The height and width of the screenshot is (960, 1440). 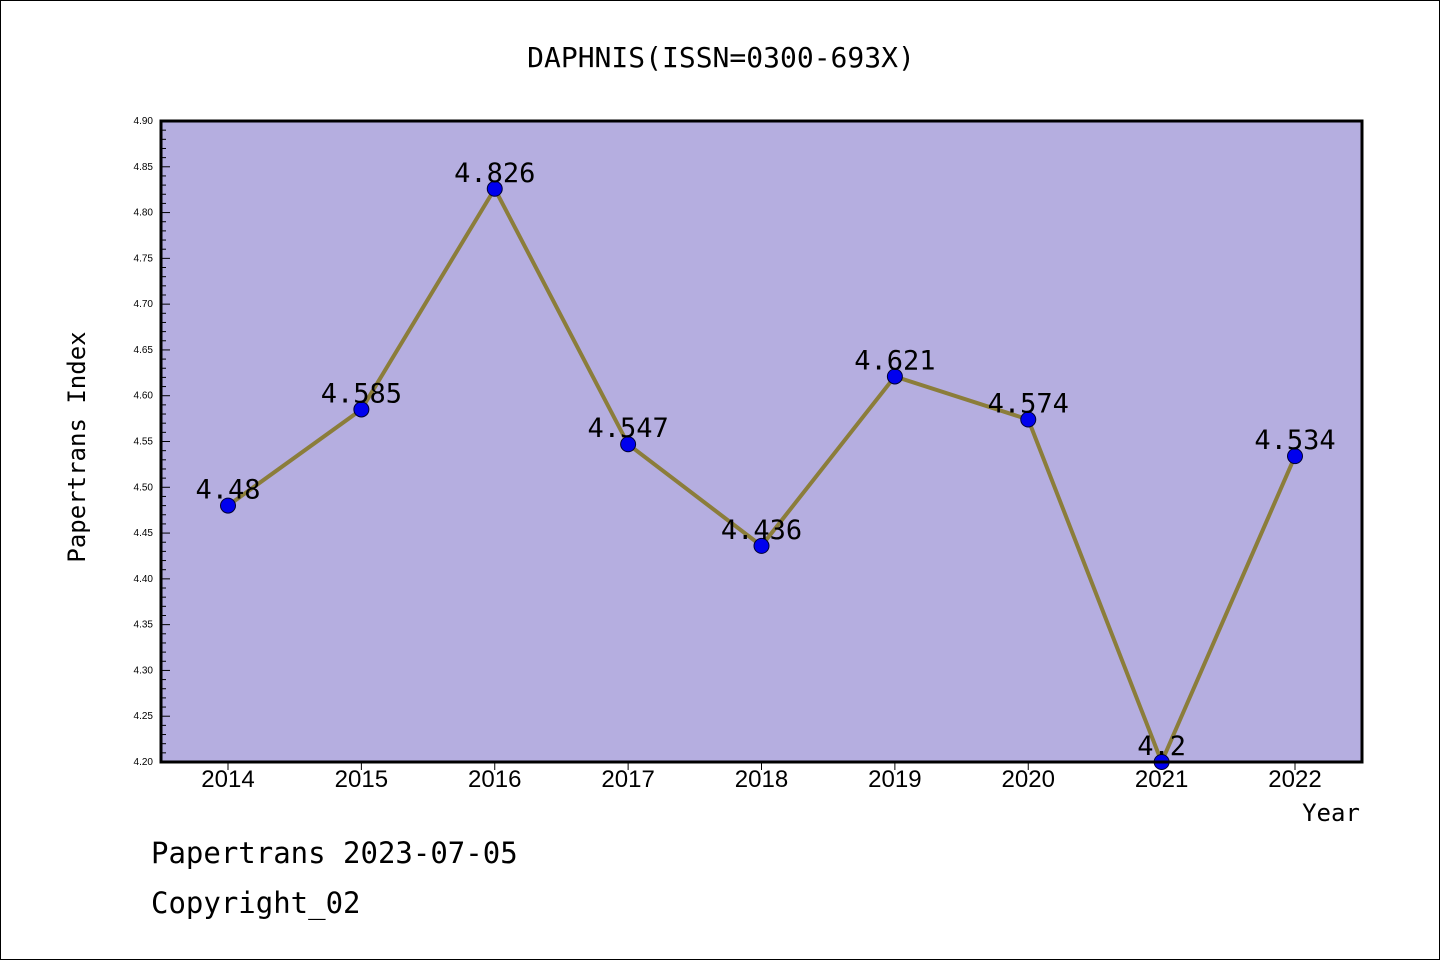 What do you see at coordinates (1294, 779) in the screenshot?
I see `x-tick-label: 2022` at bounding box center [1294, 779].